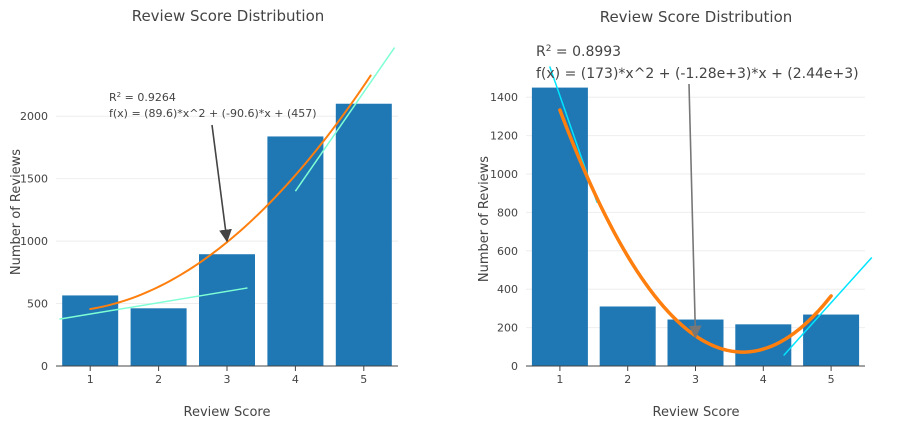 This screenshot has width=904, height=428. Describe the element at coordinates (507, 212) in the screenshot. I see `y-tick-label: 800` at that location.